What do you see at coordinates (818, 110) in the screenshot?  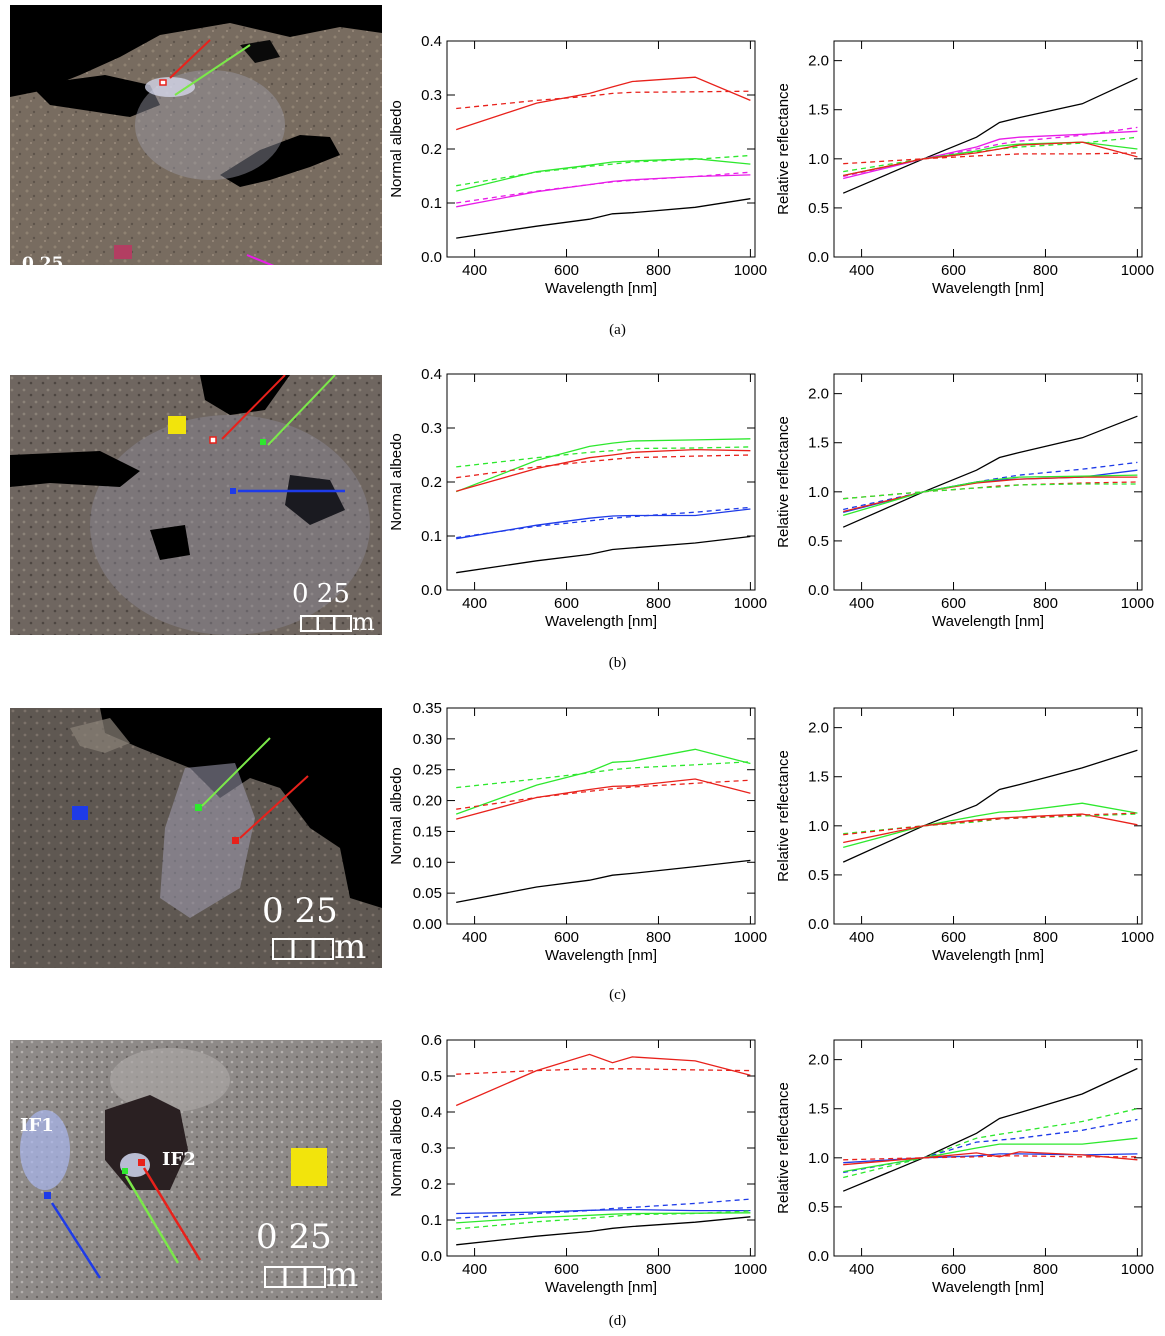 I see `y-tick-label: 1.5` at bounding box center [818, 110].